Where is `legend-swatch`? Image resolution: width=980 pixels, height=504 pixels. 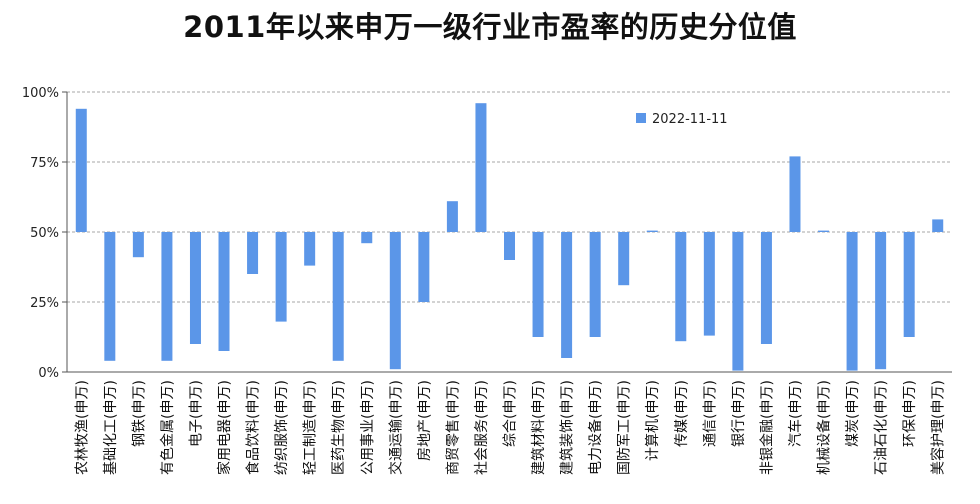 legend-swatch is located at coordinates (641, 118).